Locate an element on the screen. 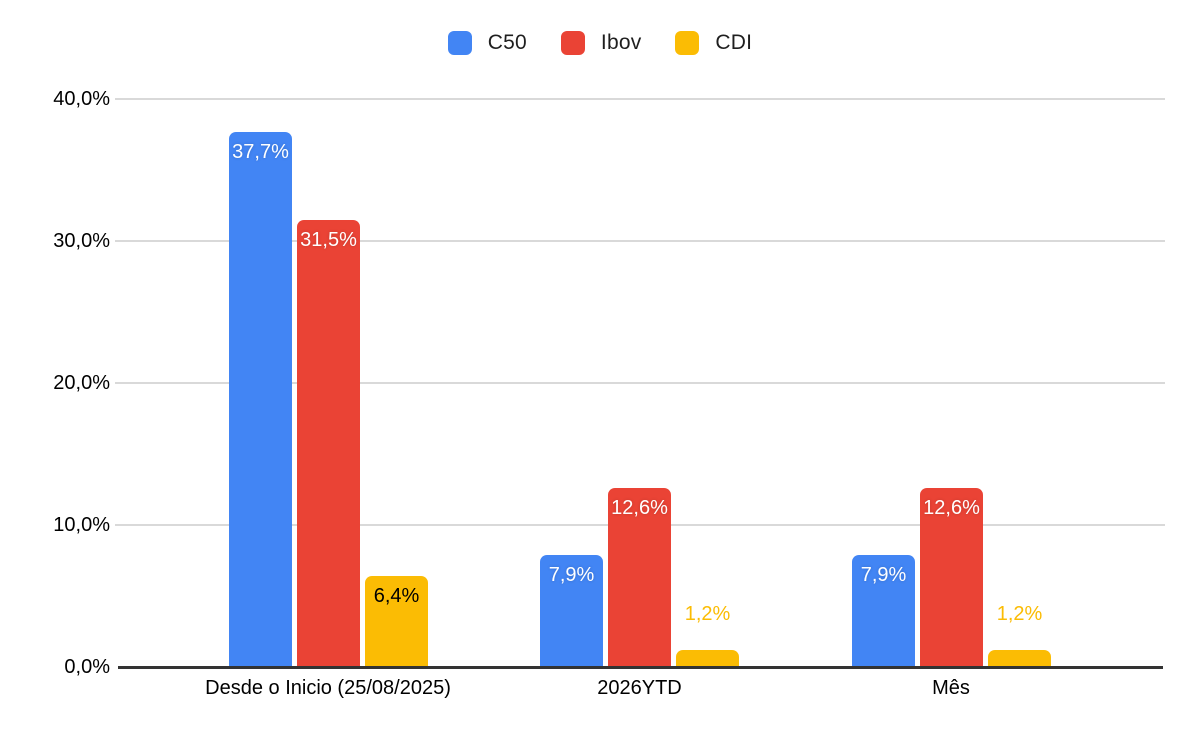  legend-swatch-c50 is located at coordinates (459, 43).